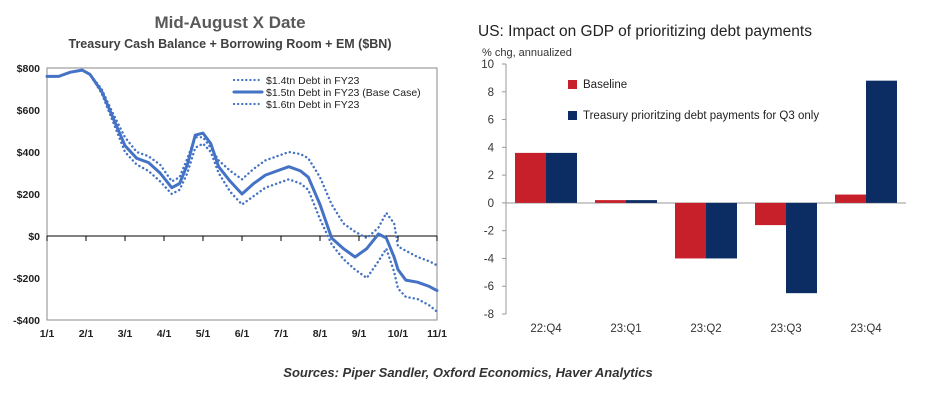  Describe the element at coordinates (527, 53) in the screenshot. I see `y-axis-label: % chg, annualized` at that location.